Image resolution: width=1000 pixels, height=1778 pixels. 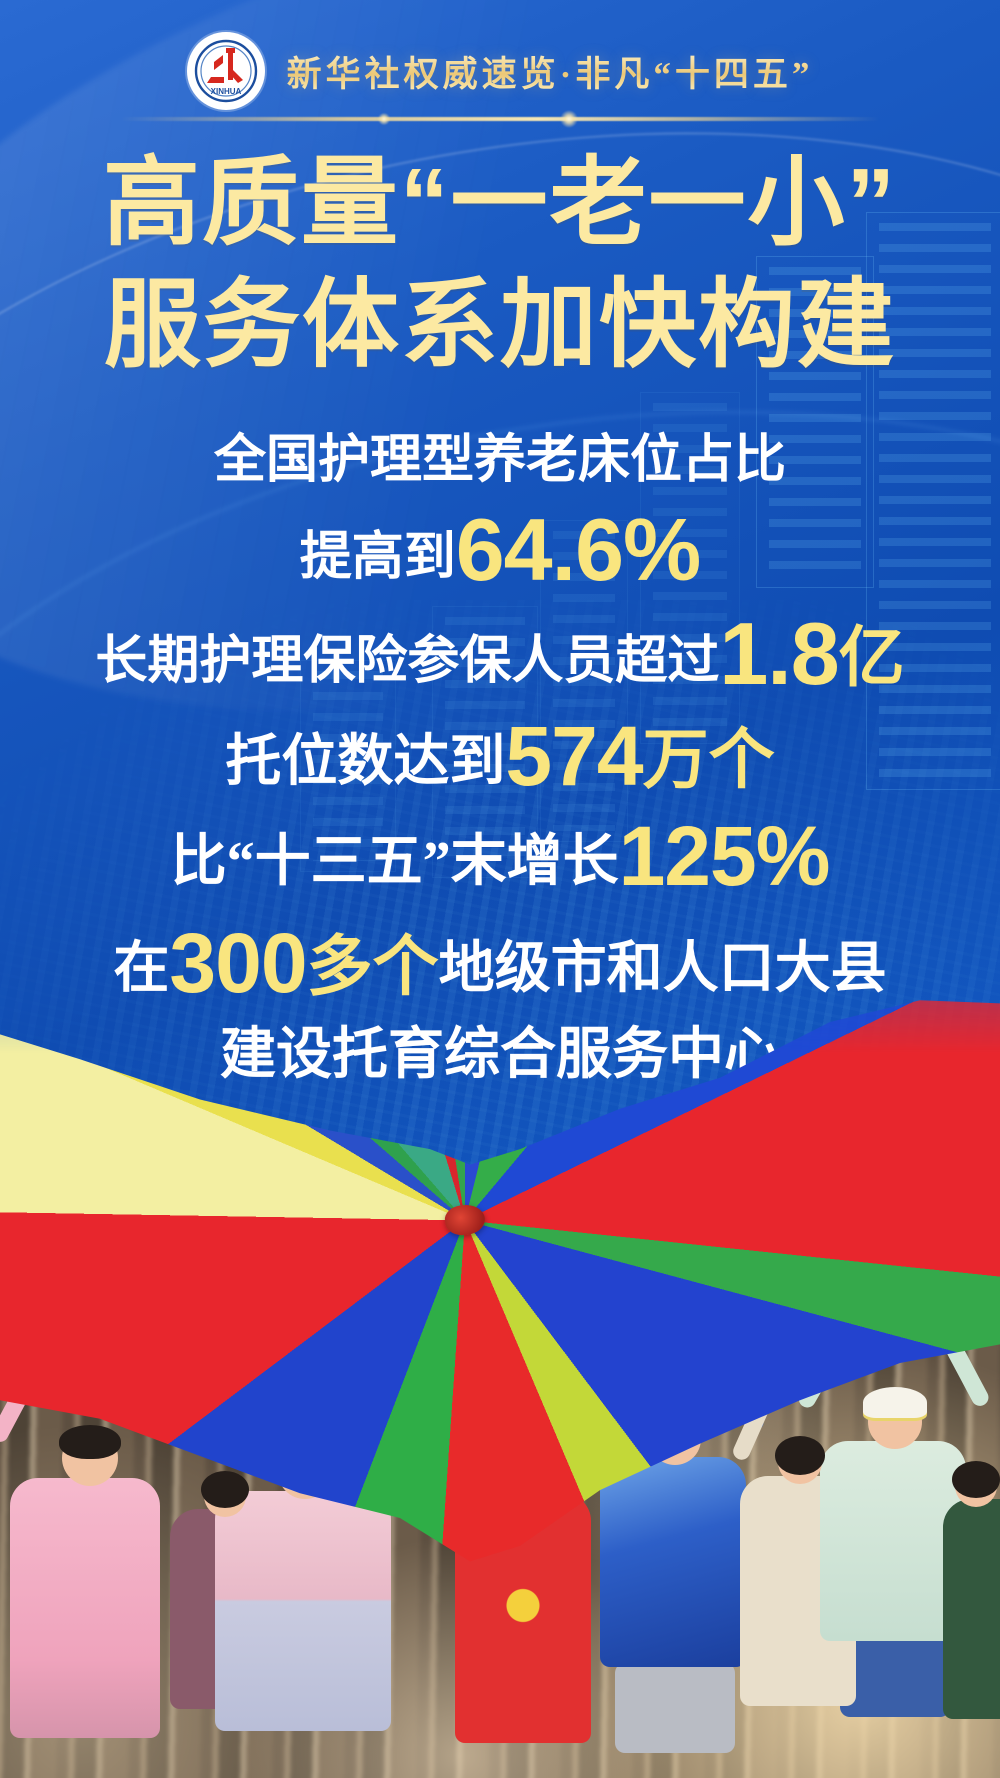 I want to click on stat-childcare-line2: 比“十三五”末增长125%, so click(x=500, y=856).